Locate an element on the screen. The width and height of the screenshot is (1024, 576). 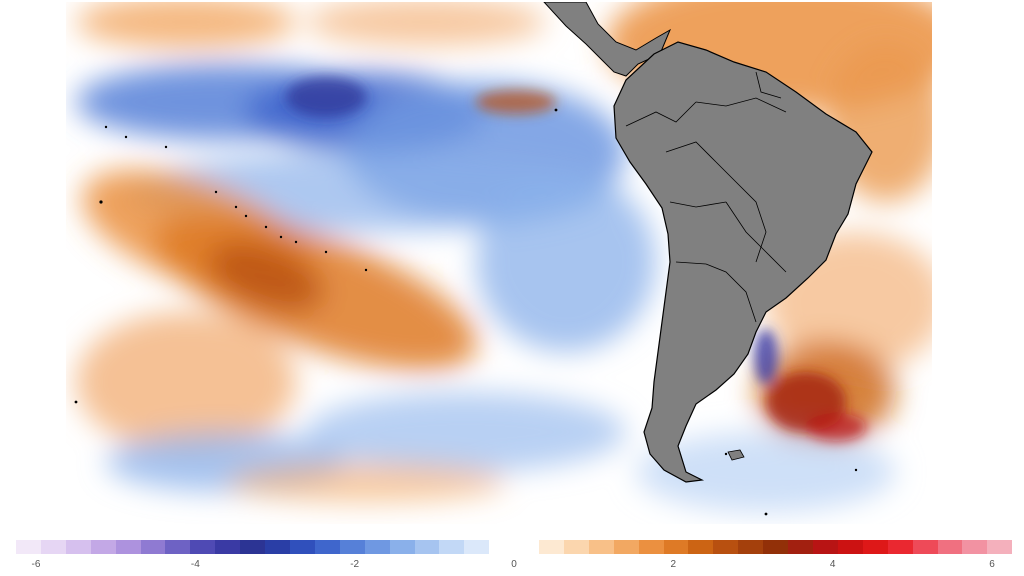
colorbar-tick-label: 2 is located at coordinates (673, 564).